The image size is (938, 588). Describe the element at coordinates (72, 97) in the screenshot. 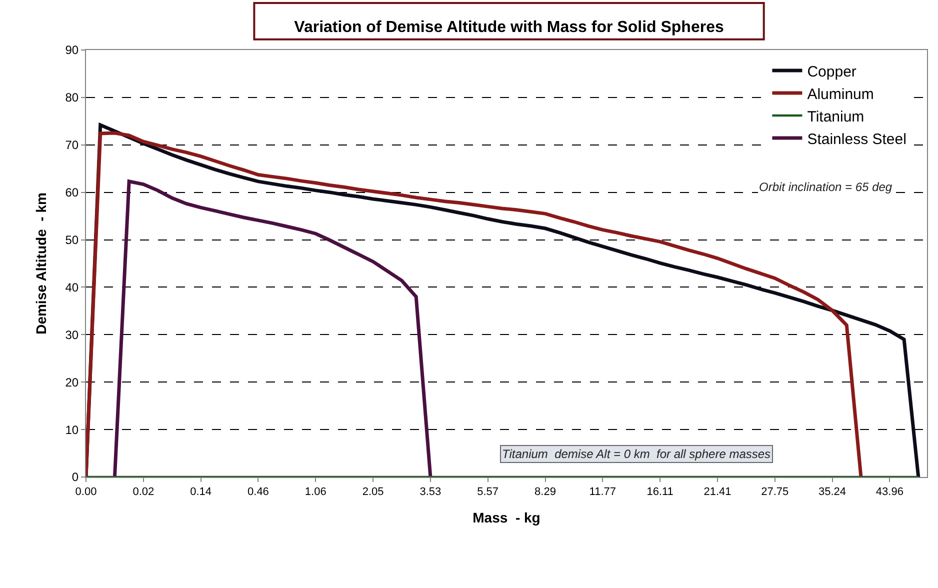

I see `y-tick-label: 80` at that location.